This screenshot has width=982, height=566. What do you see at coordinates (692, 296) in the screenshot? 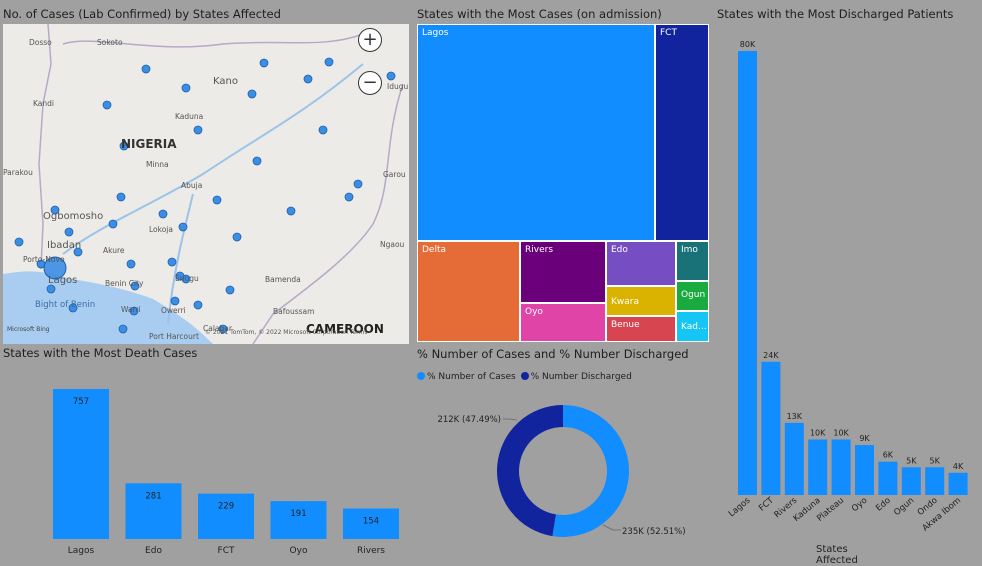
I see `treemap-cell-ogun: Ogun` at bounding box center [692, 296].